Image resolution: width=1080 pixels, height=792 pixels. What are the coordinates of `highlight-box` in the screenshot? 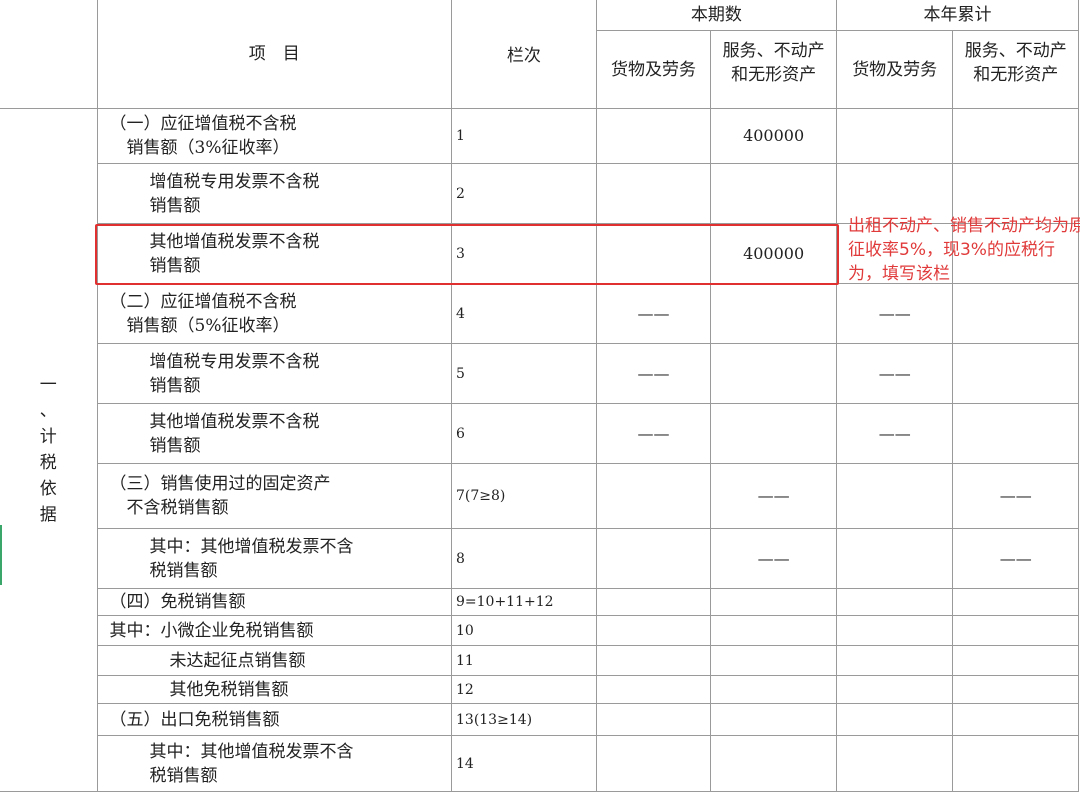 It's located at (467, 254).